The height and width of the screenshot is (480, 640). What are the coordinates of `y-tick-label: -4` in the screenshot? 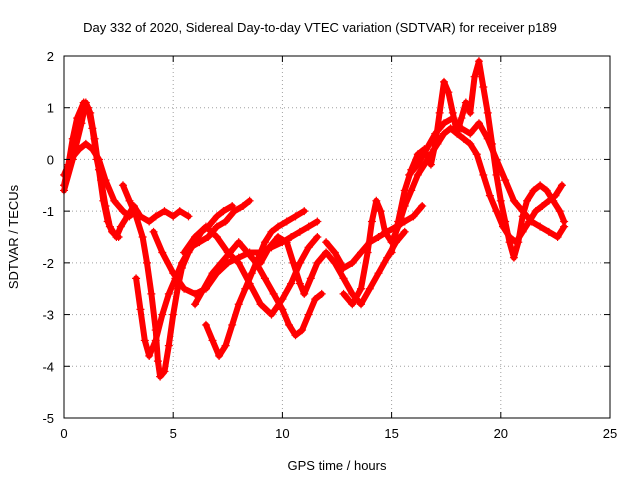 It's located at (48, 366).